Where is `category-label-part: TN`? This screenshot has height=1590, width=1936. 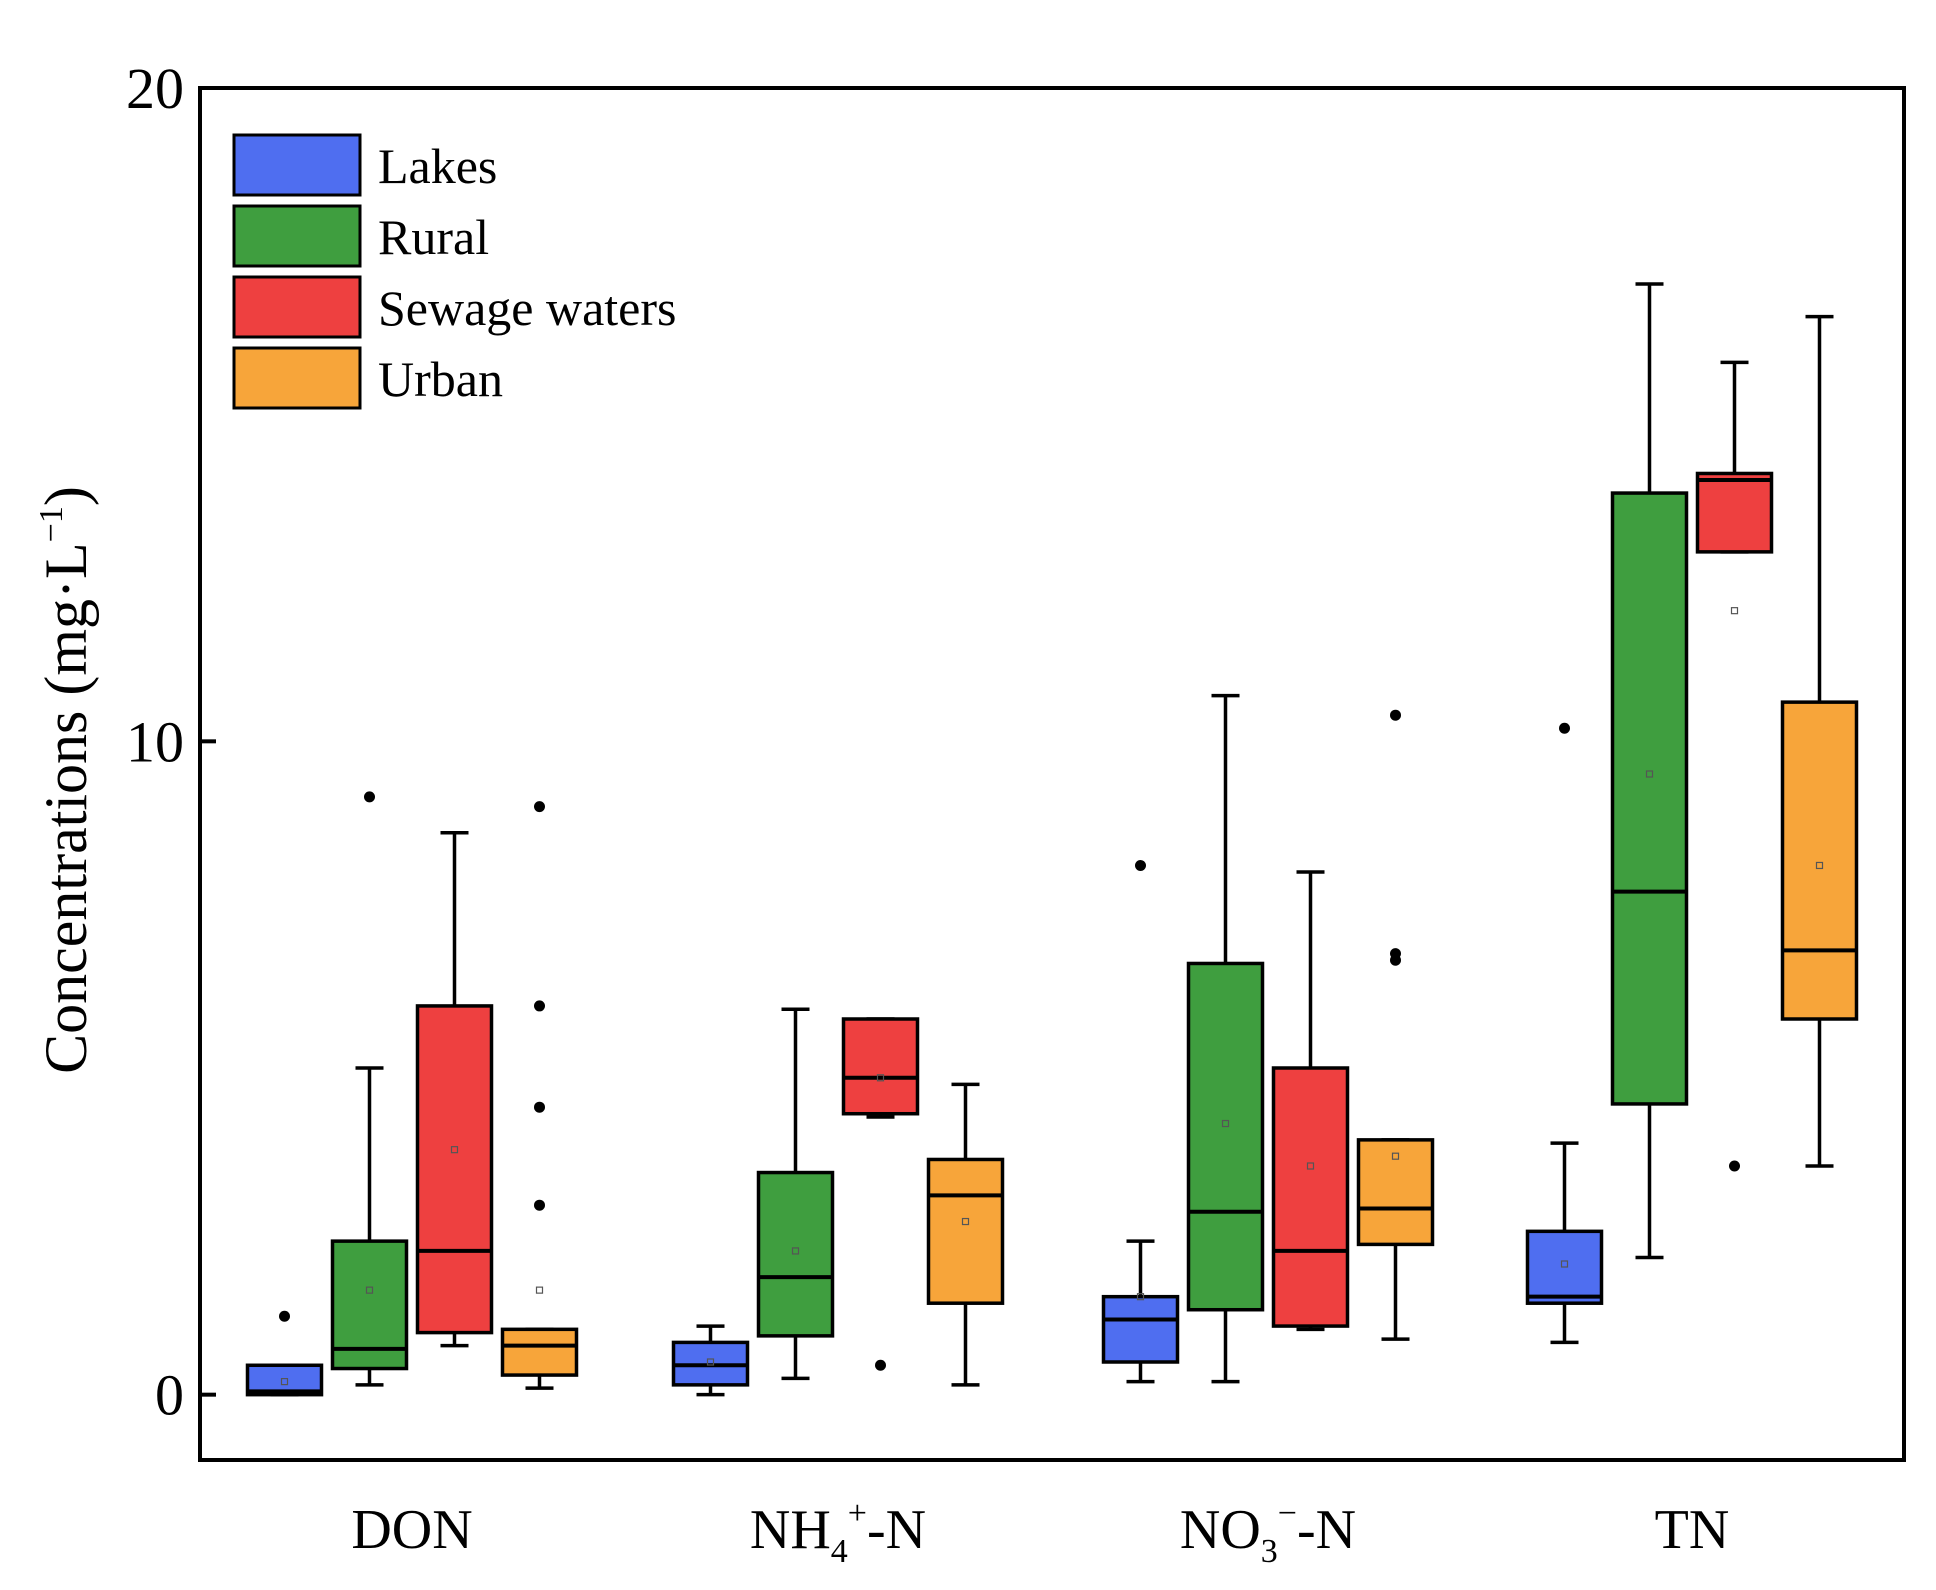
category-label-part: TN is located at coordinates (1692, 1530).